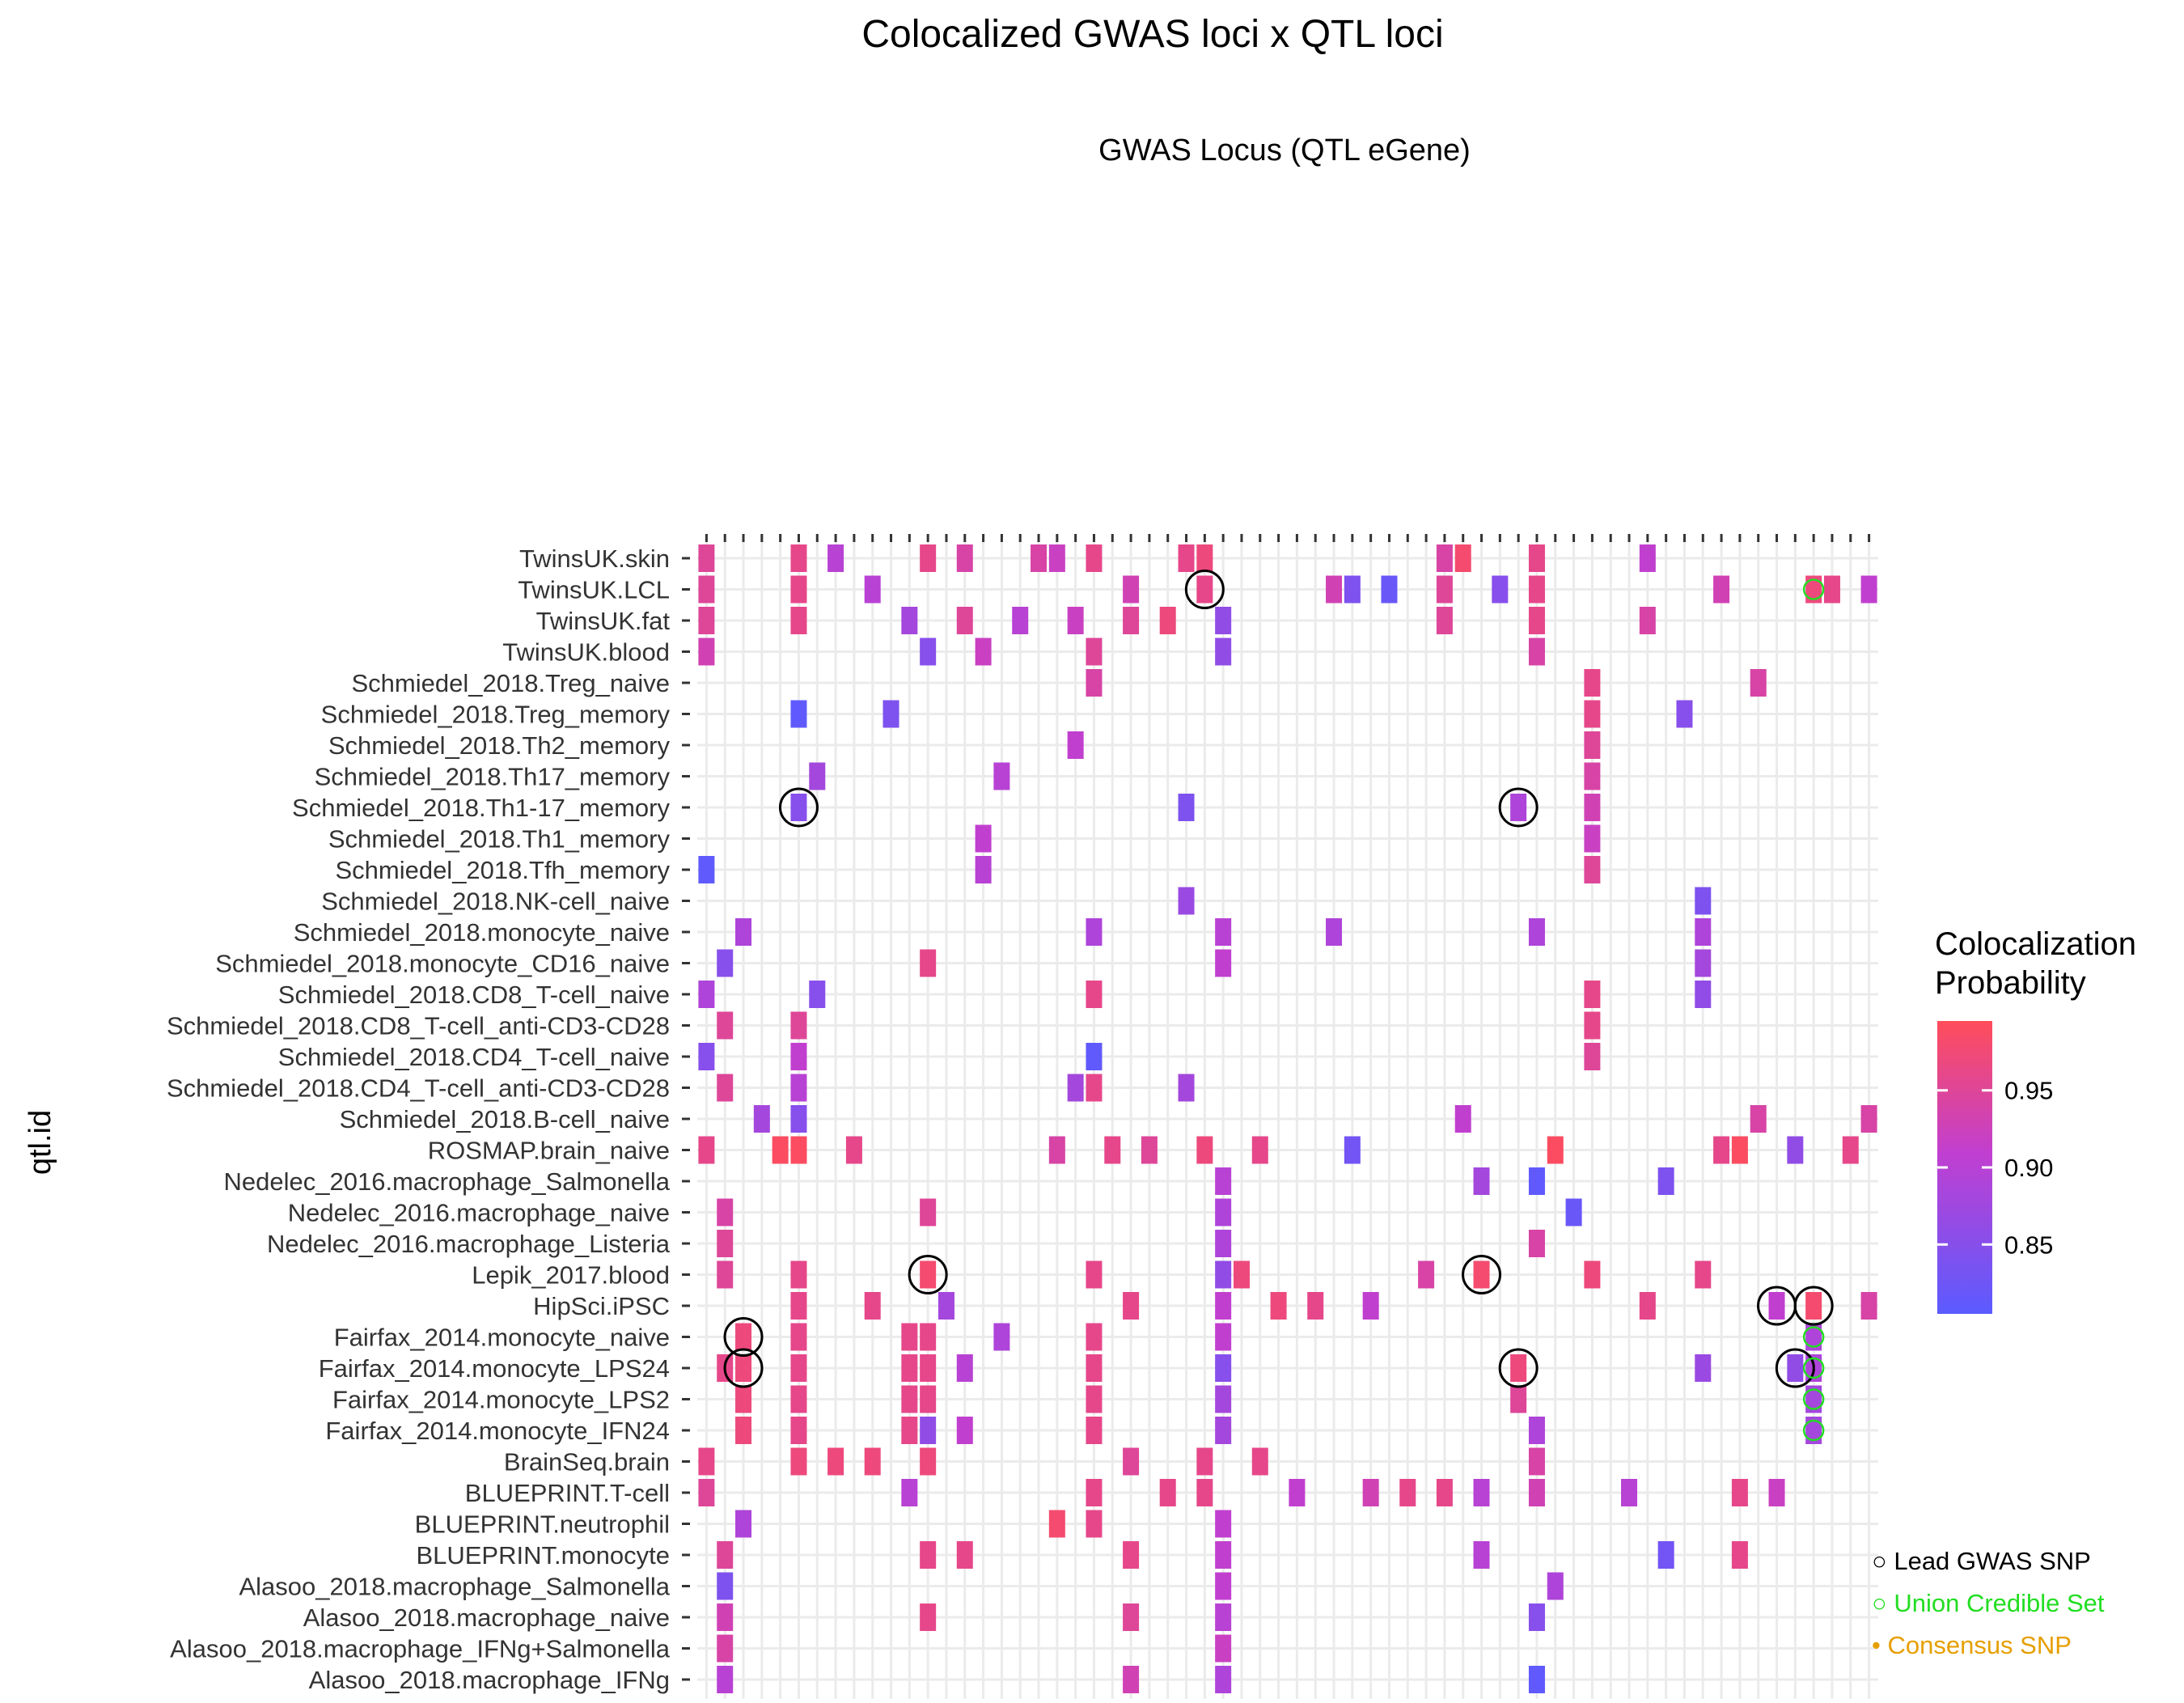  What do you see at coordinates (495, 902) in the screenshot?
I see `y-tick-label: Schmiedel_2018.NK-cell_naive` at bounding box center [495, 902].